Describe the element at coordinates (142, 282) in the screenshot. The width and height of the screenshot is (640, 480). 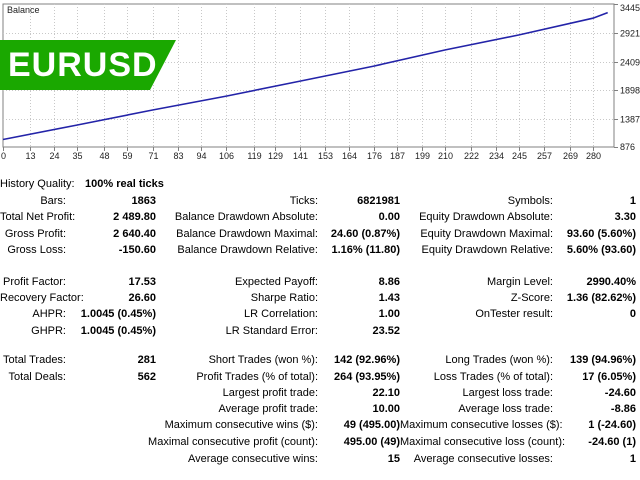
I see `profit-factor-value: 17.53` at that location.